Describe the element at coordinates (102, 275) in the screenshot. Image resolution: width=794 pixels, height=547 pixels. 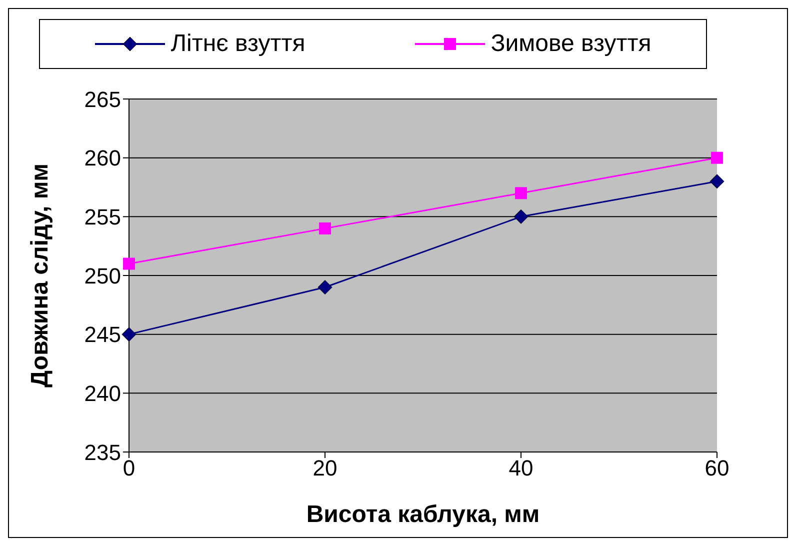
I see `y-tick-label: 250` at that location.